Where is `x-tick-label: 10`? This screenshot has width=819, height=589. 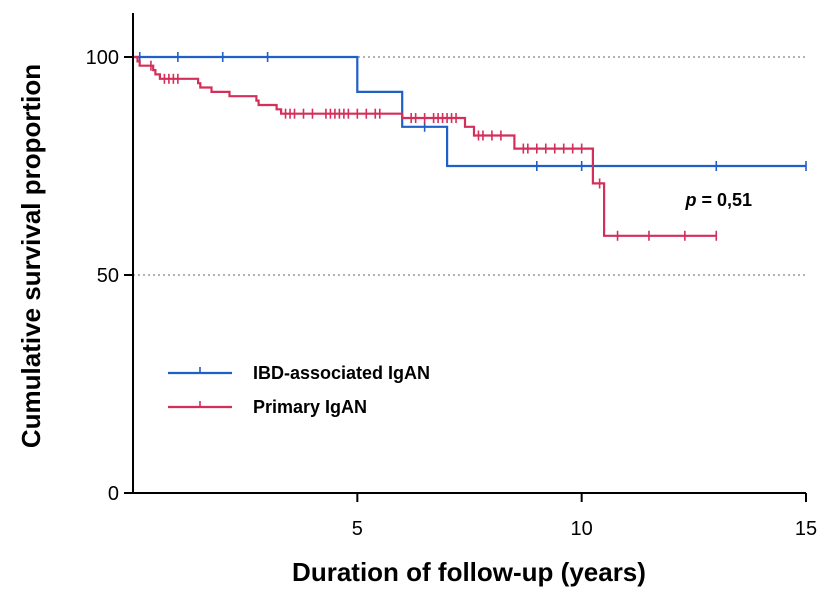 x-tick-label: 10 is located at coordinates (582, 529).